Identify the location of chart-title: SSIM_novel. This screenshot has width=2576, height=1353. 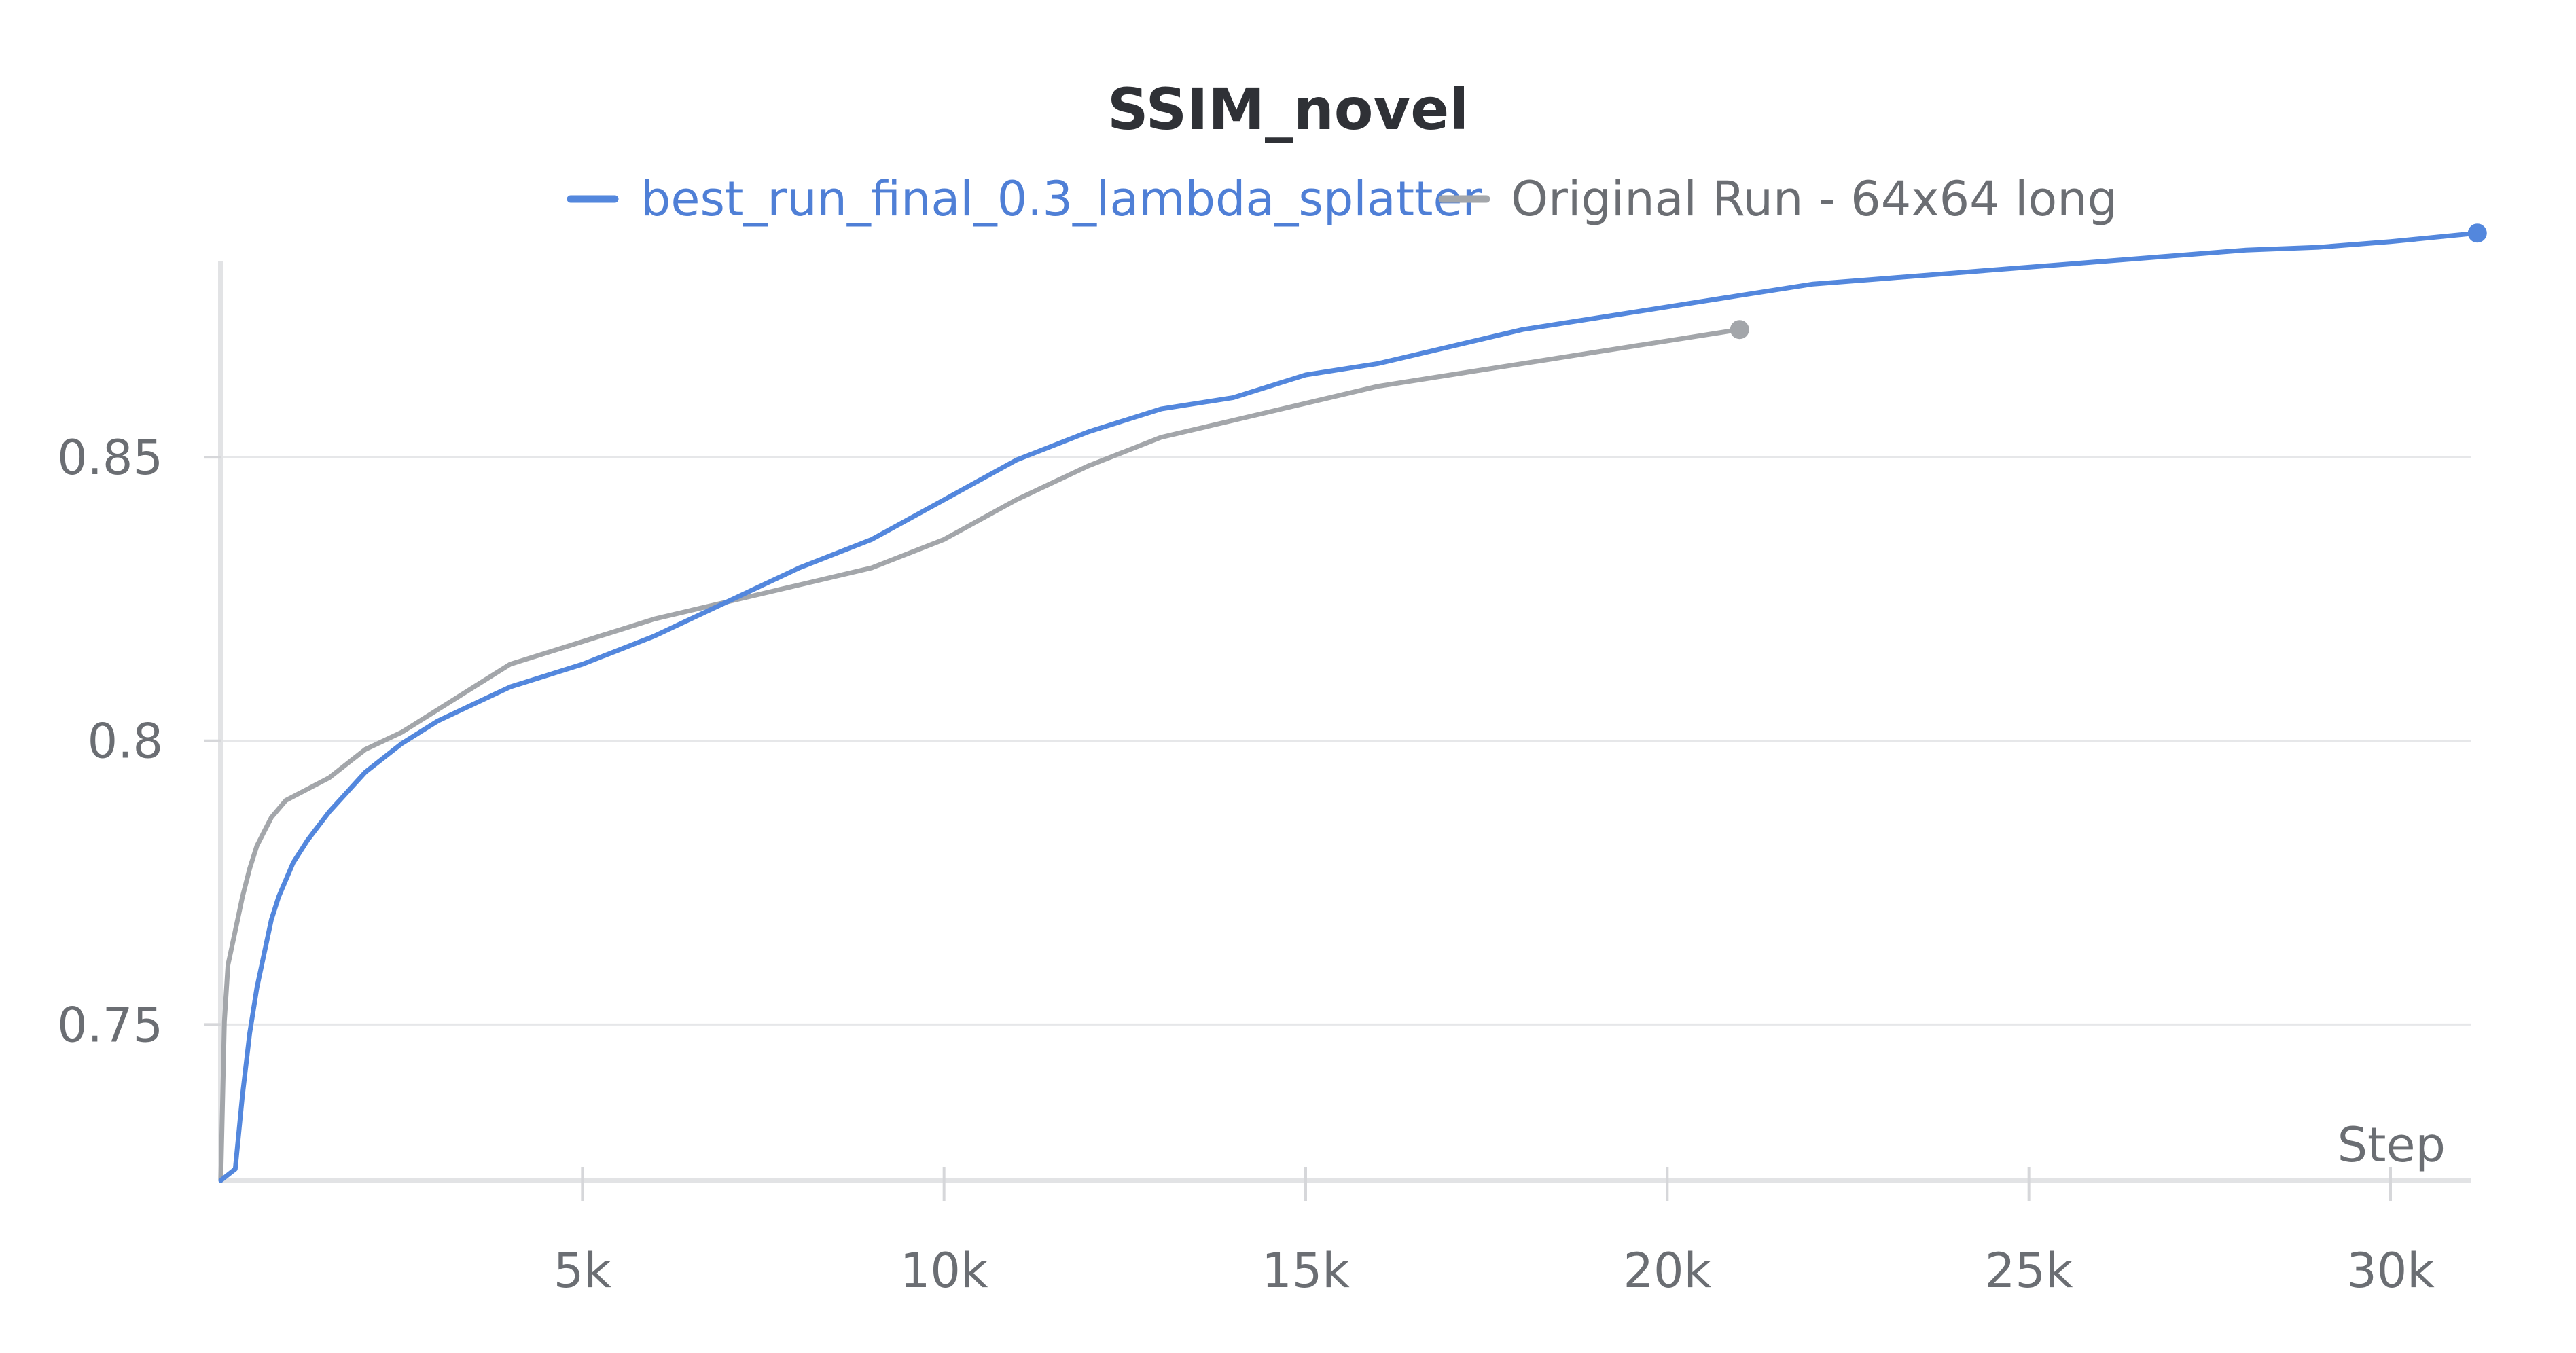
(1288, 109).